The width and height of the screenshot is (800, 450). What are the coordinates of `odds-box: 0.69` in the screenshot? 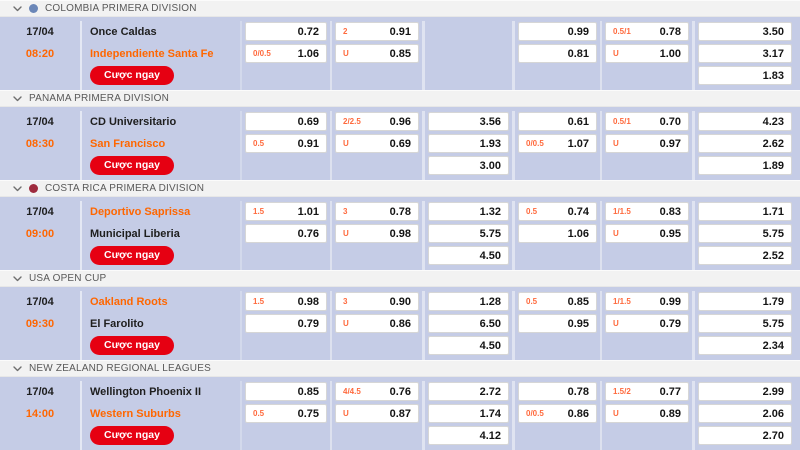 It's located at (286, 121).